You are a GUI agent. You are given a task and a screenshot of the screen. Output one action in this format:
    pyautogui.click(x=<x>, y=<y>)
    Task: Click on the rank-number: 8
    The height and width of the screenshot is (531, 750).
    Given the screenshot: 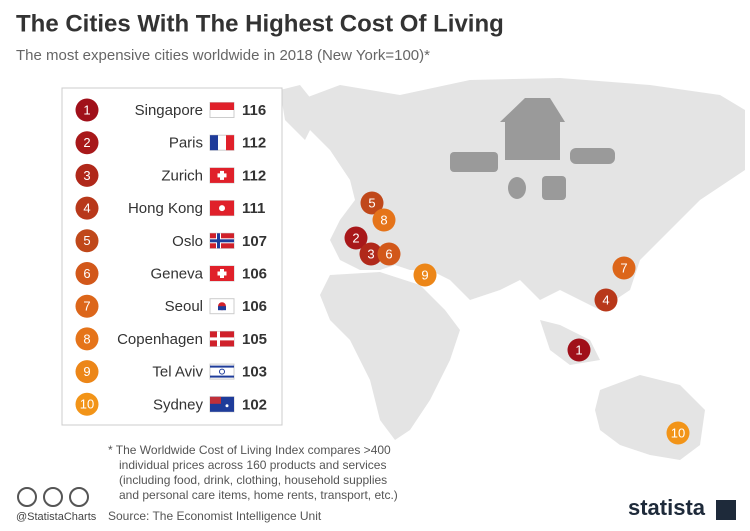 What is the action you would take?
    pyautogui.click(x=86, y=338)
    